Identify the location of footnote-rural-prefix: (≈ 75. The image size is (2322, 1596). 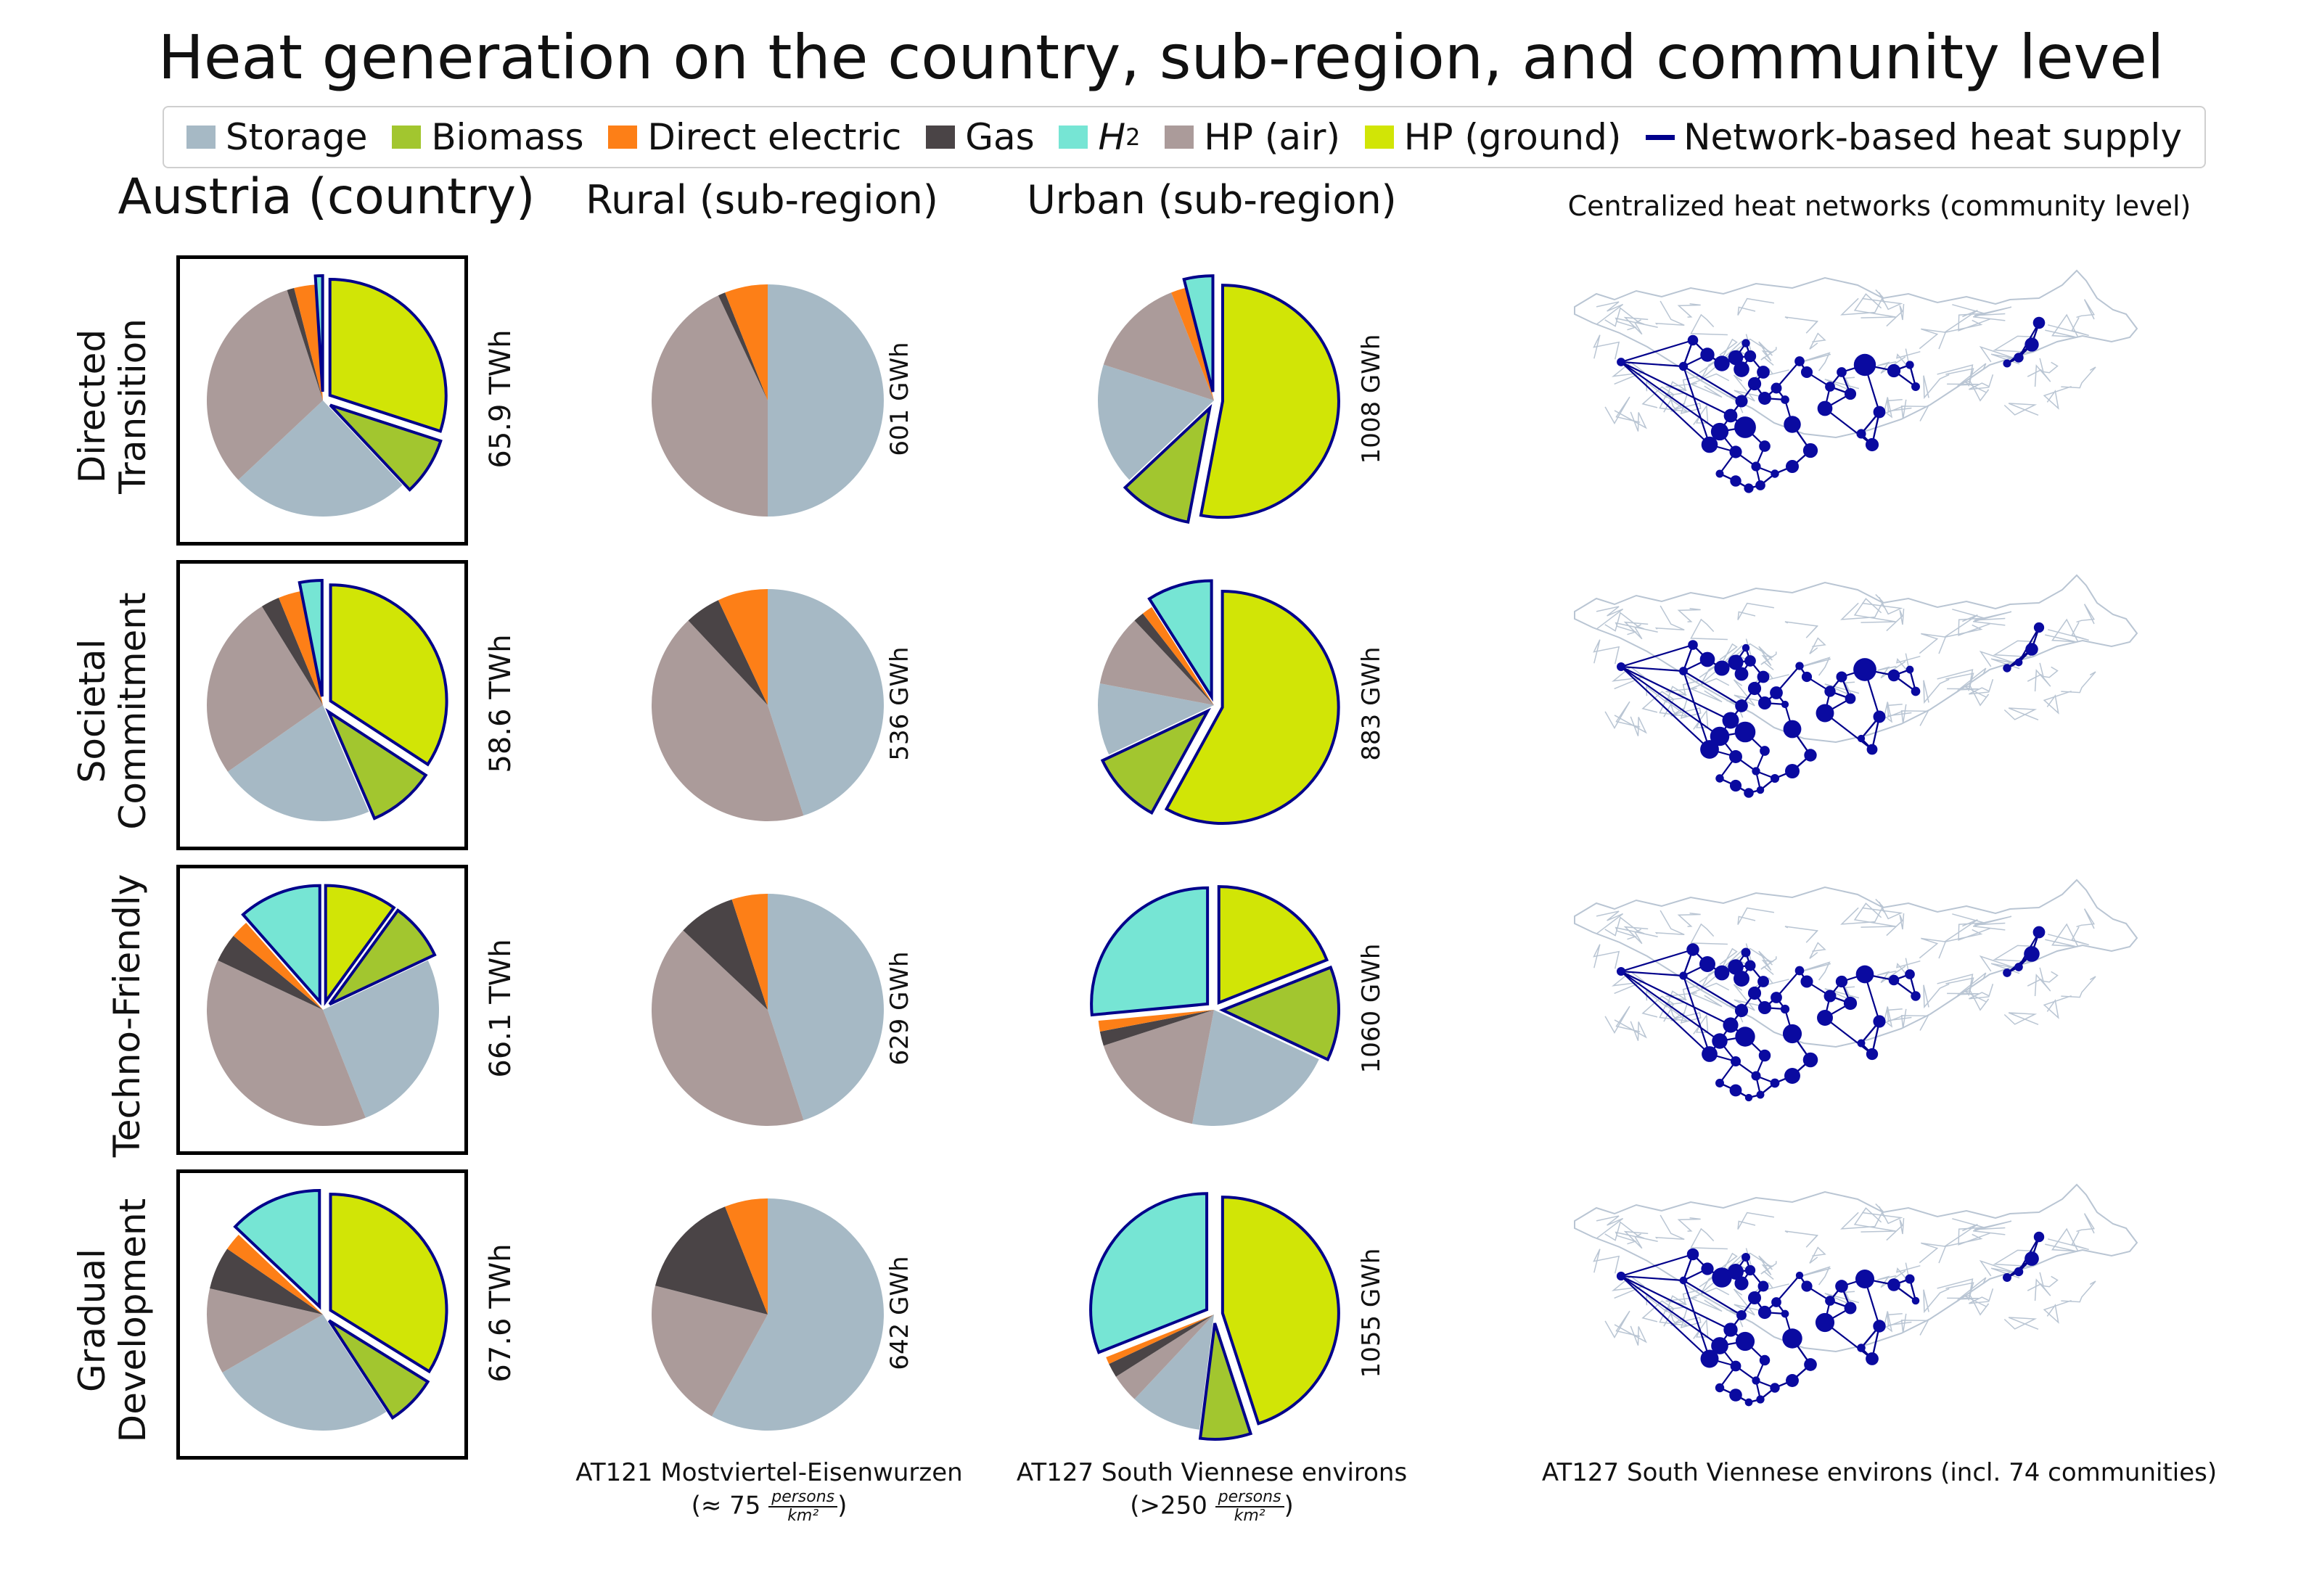
(730, 1506).